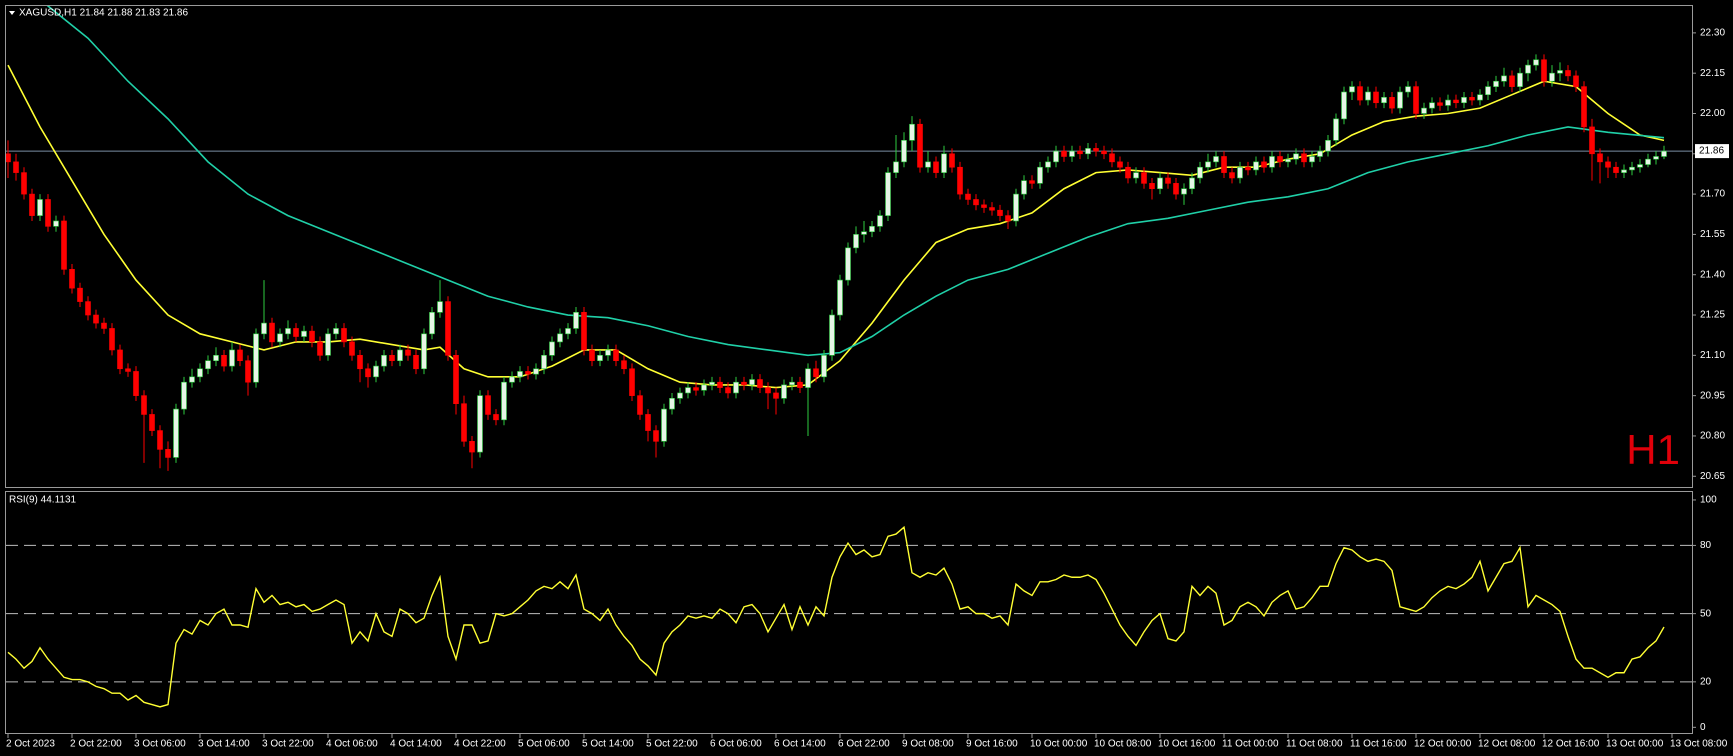 This screenshot has height=756, width=1733. I want to click on rsi-title: RSI(9) 44.1131, so click(43, 500).